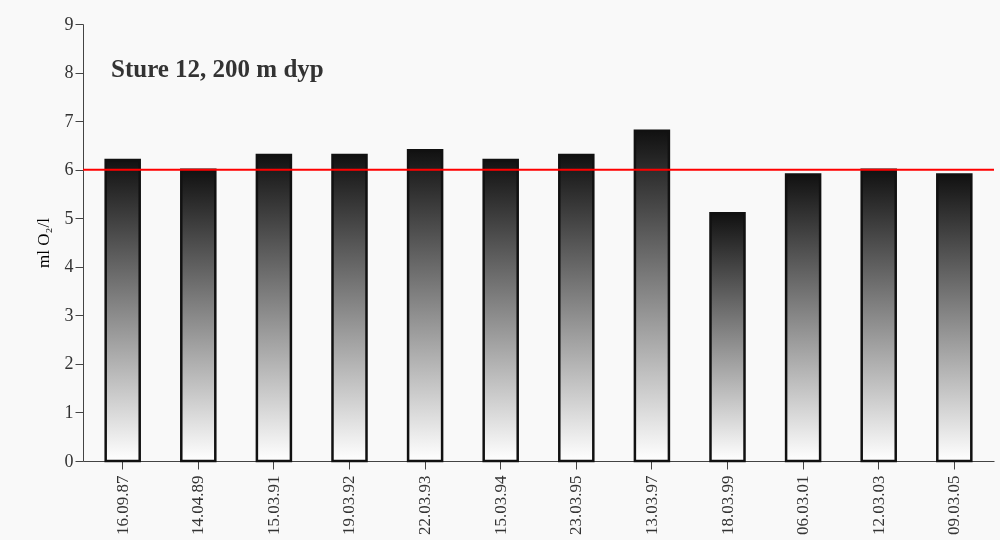  Describe the element at coordinates (69, 120) in the screenshot. I see `y-tick-label: 7` at that location.